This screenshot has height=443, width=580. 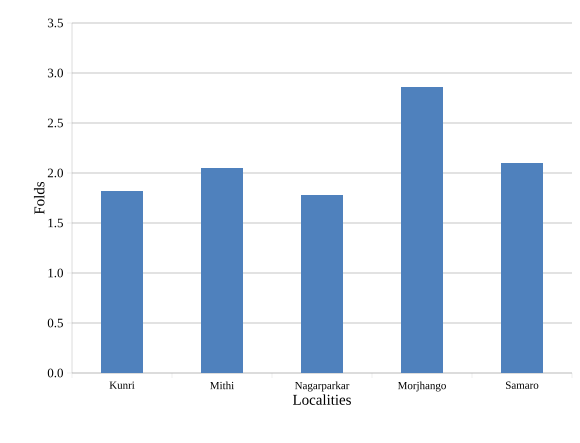 I want to click on y-tick-label: 2.5, so click(x=55, y=123).